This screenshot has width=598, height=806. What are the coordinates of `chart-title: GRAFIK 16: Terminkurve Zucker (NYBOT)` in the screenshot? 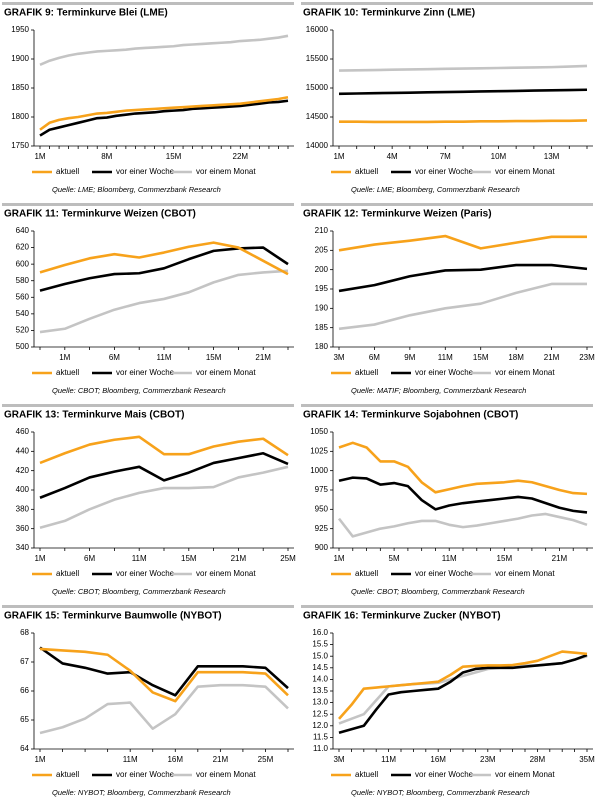 It's located at (402, 616).